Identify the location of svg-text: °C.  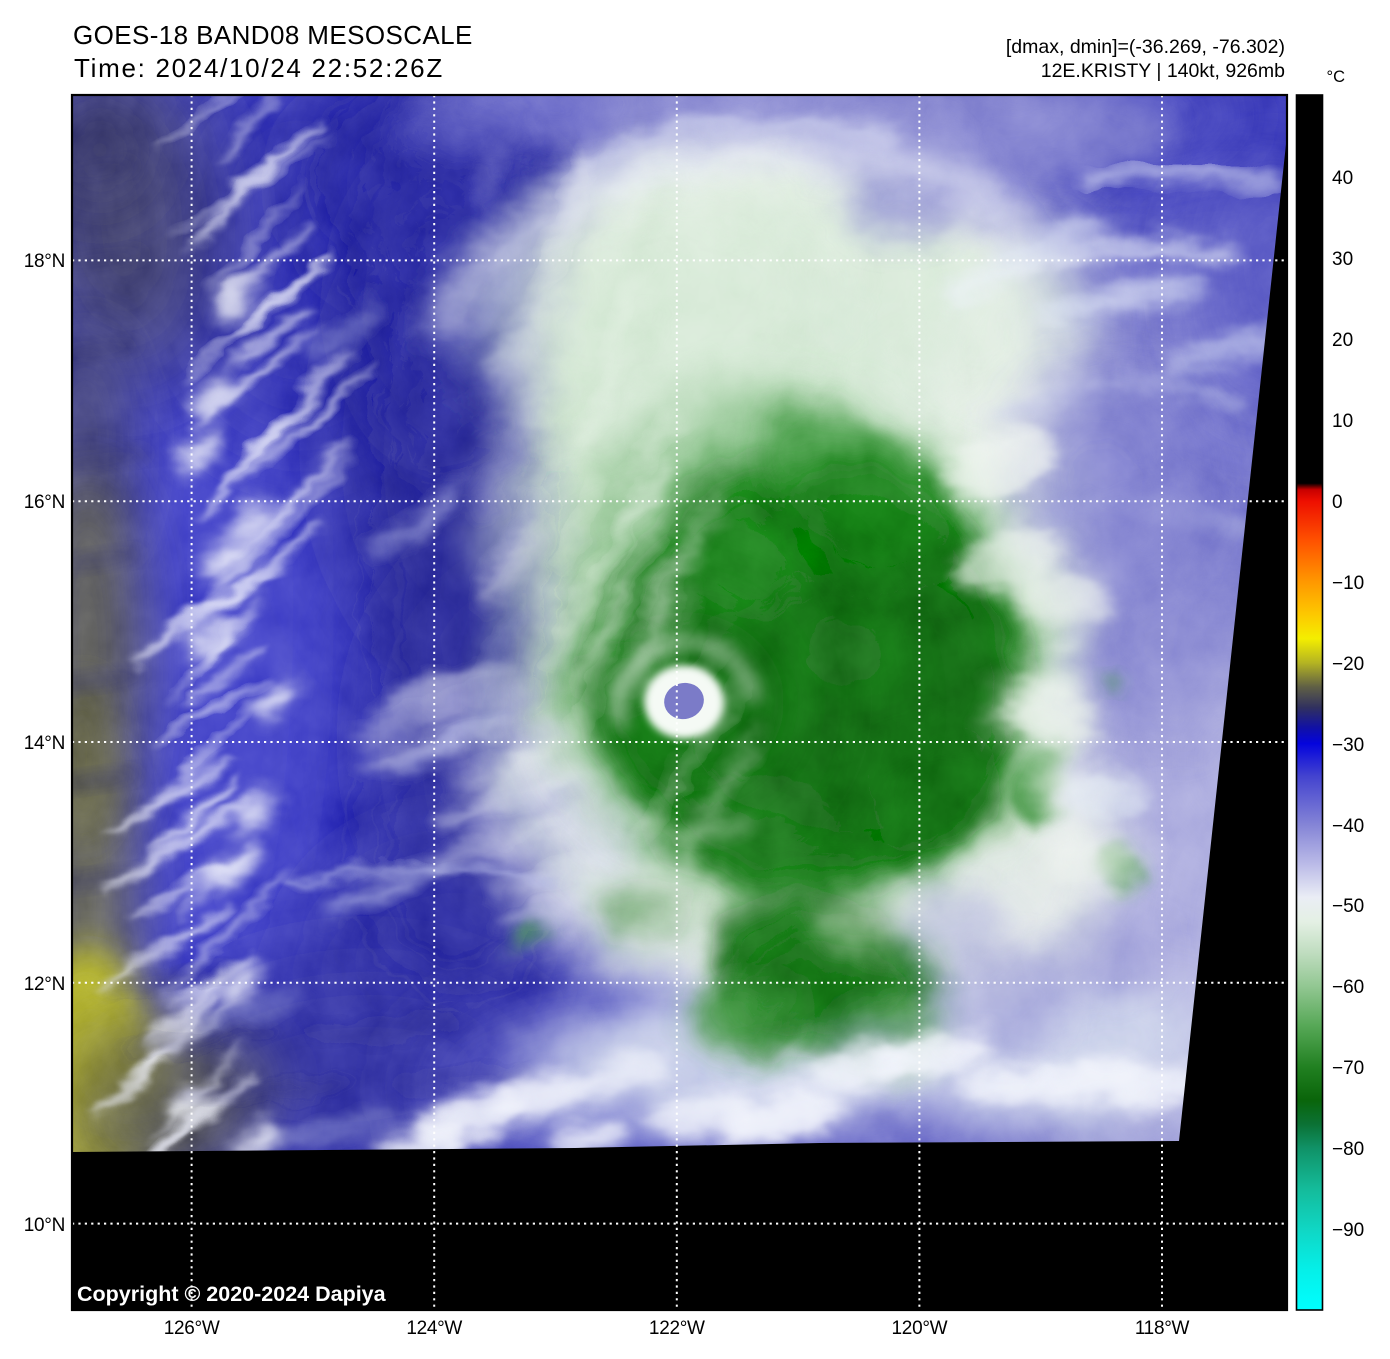
(1336, 77).